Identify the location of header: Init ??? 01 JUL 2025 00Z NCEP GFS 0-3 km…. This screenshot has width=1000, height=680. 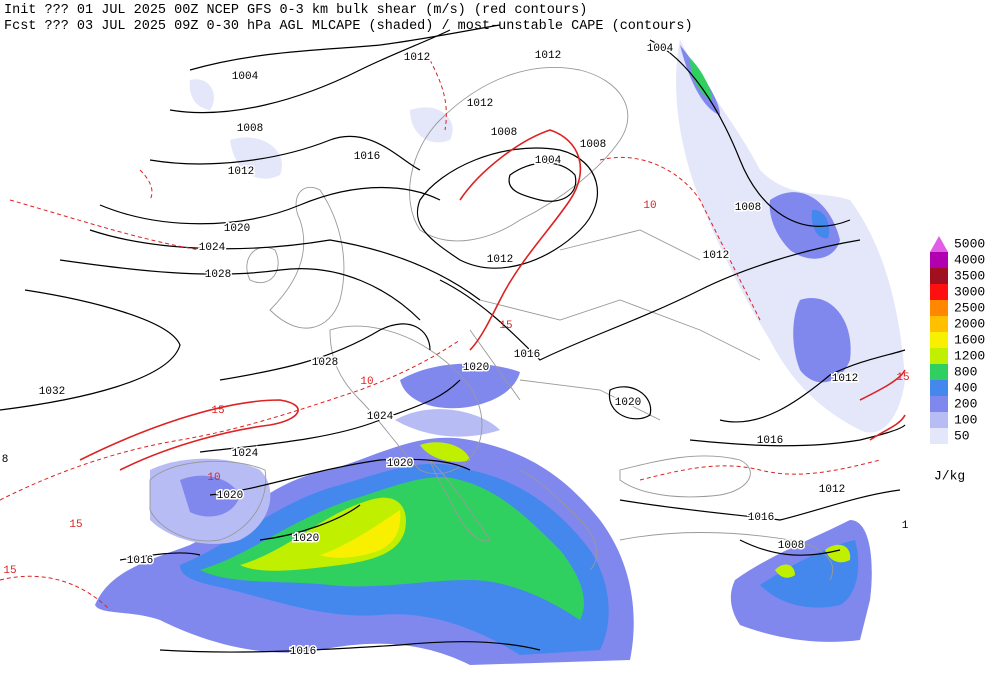
(348, 18).